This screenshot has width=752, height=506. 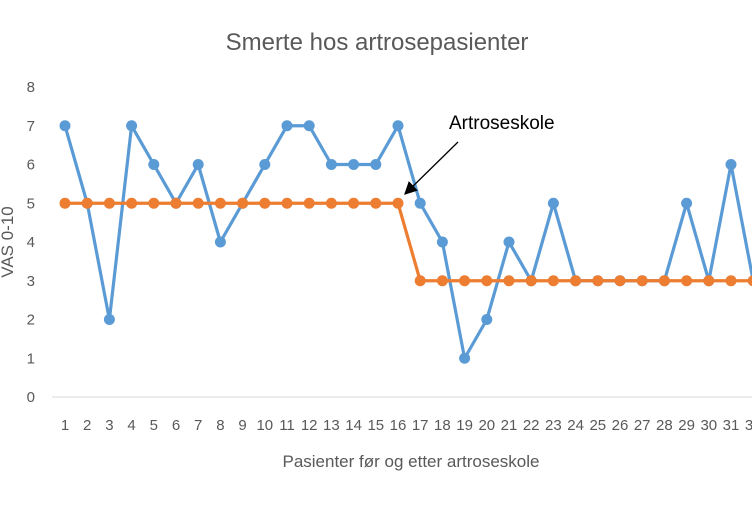 What do you see at coordinates (31, 358) in the screenshot?
I see `y-tick-label: 1` at bounding box center [31, 358].